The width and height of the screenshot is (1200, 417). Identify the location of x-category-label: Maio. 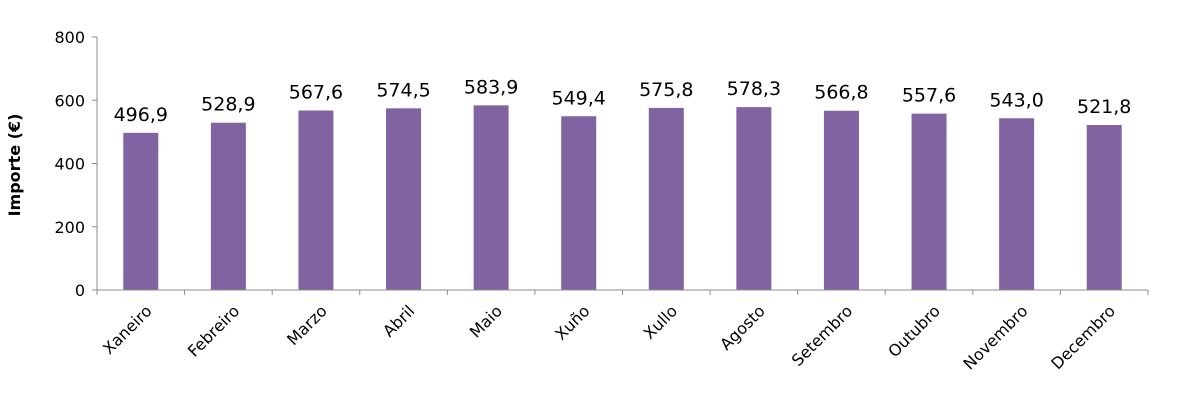
(486, 321).